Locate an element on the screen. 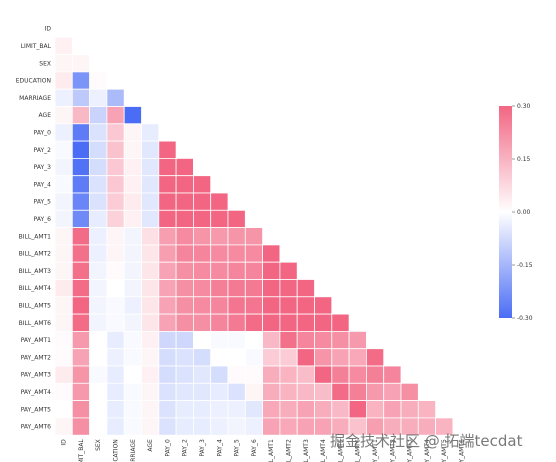 The height and width of the screenshot is (462, 556). x-tick-label: PAY_6 is located at coordinates (254, 448).